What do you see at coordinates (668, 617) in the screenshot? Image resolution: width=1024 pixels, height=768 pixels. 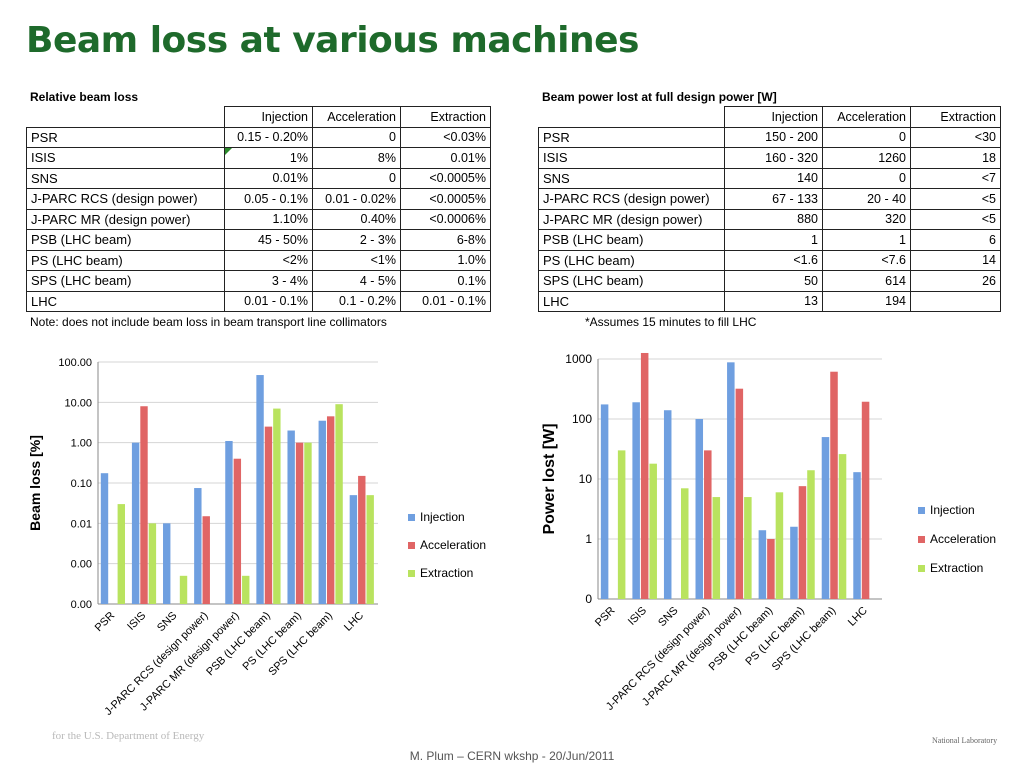 I see `x-tick-label: SNS` at bounding box center [668, 617].